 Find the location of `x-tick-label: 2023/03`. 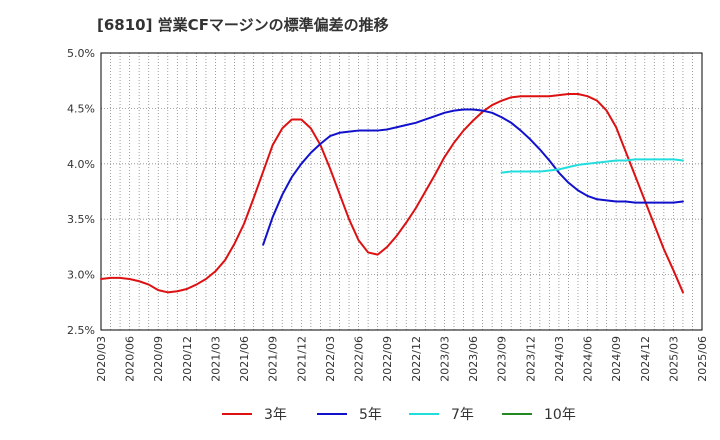

x-tick-label: 2023/03 is located at coordinates (444, 359).